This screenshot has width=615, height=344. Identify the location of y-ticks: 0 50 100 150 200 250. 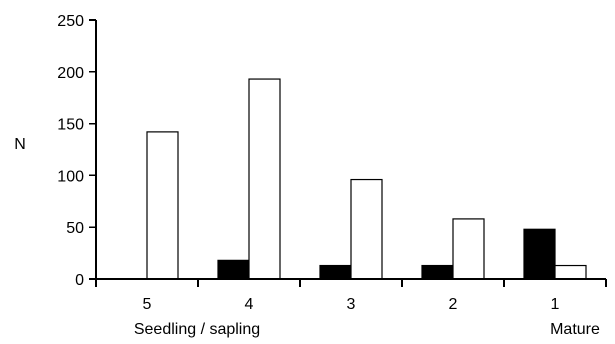
(76, 151).